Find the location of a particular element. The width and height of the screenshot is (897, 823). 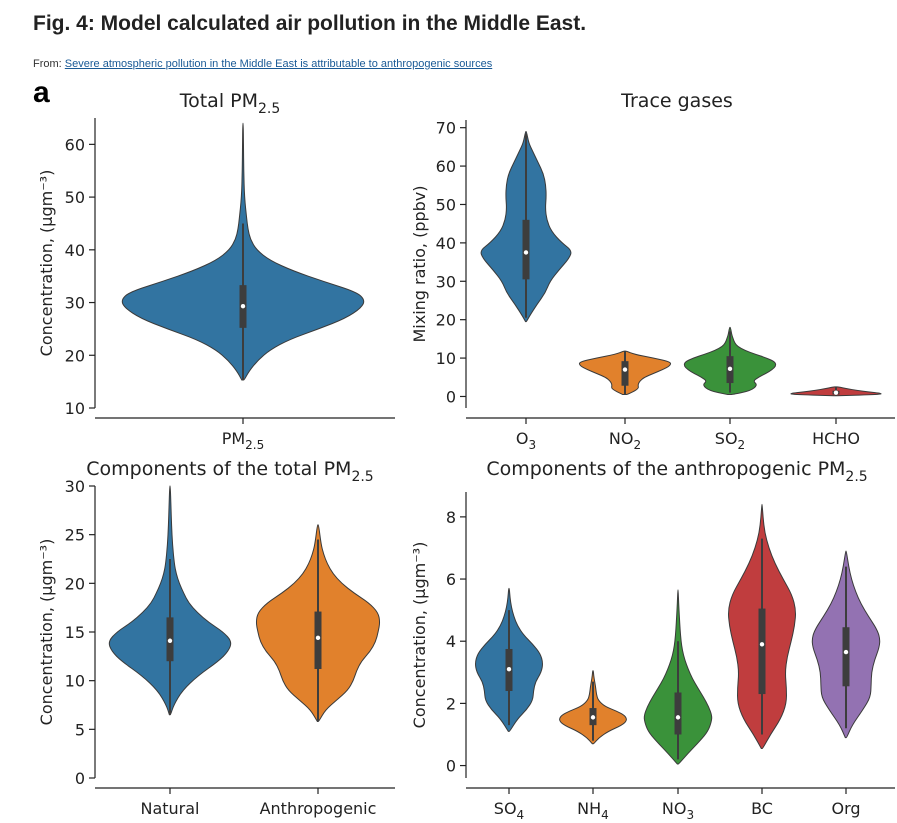

x-tick-label: NO3 is located at coordinates (678, 810).